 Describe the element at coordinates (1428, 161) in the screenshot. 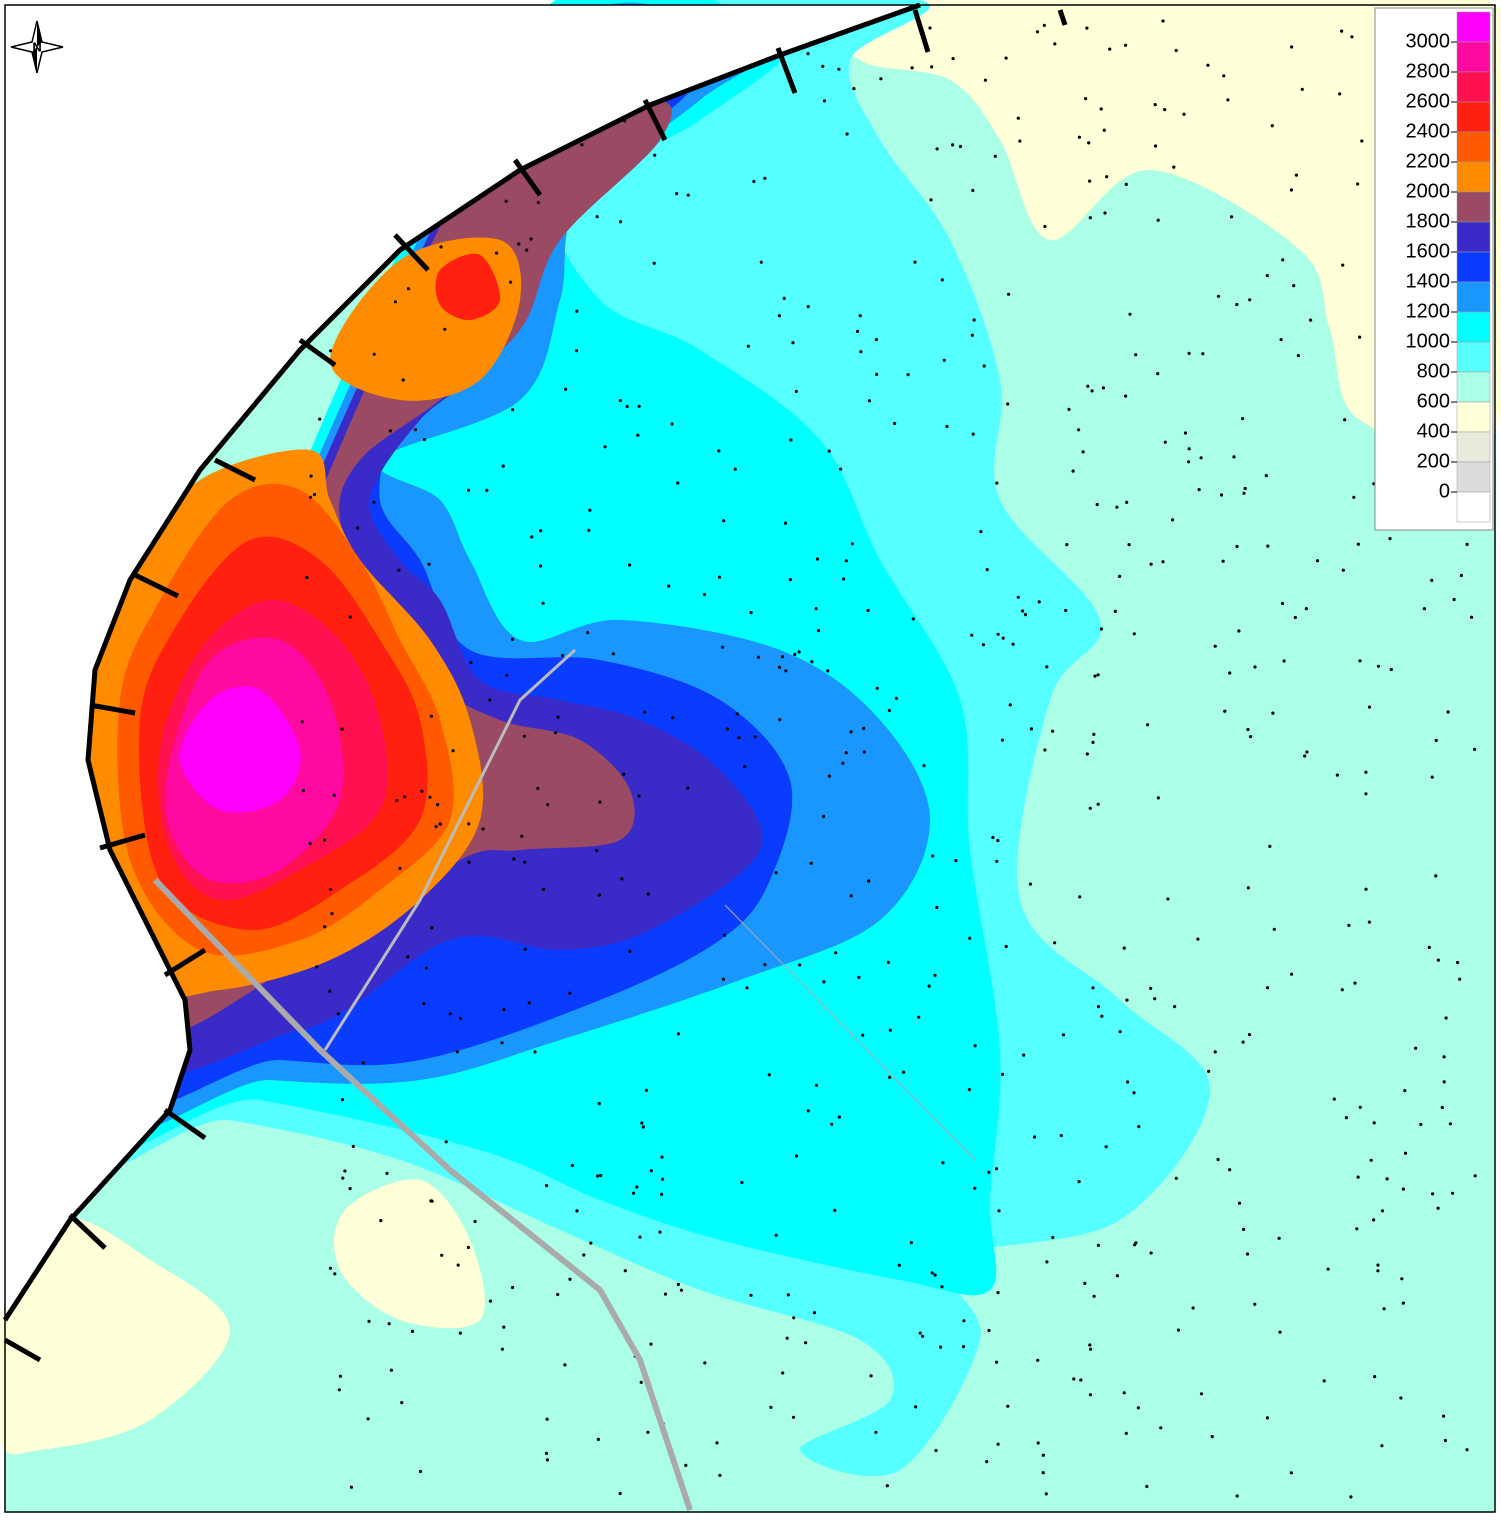

I see `legend-label: 2200` at that location.